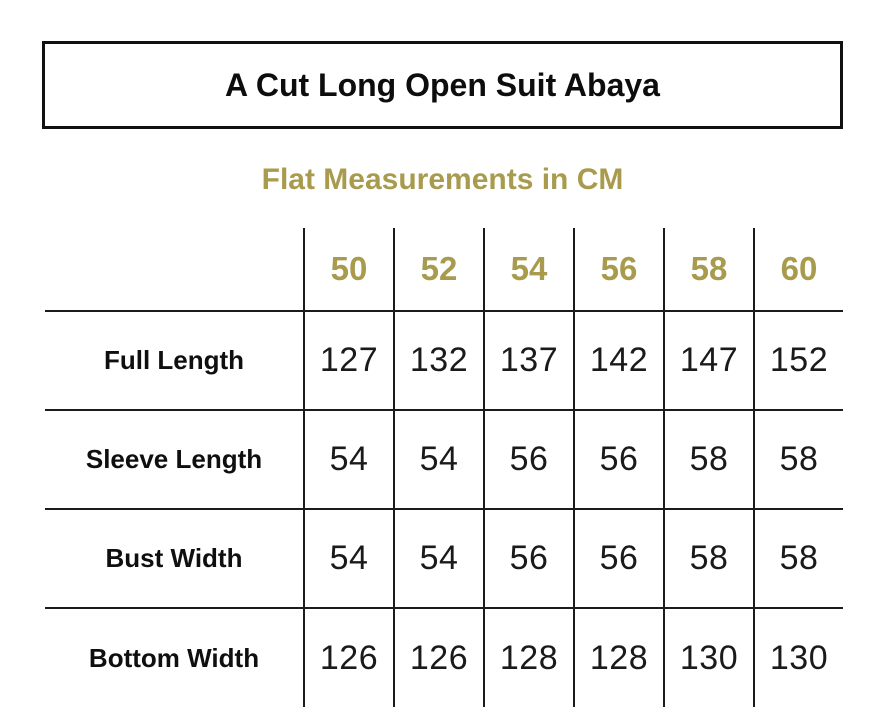 This screenshot has width=885, height=717. What do you see at coordinates (528, 359) in the screenshot?
I see `table-cell: 137` at bounding box center [528, 359].